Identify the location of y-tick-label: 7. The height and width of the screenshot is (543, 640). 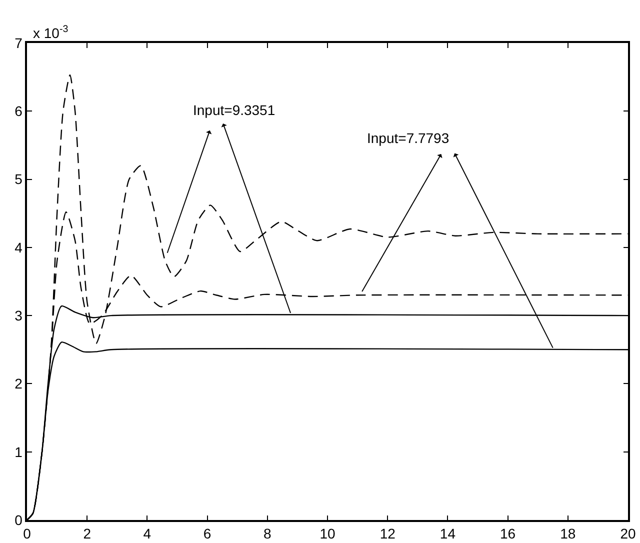
(18, 42).